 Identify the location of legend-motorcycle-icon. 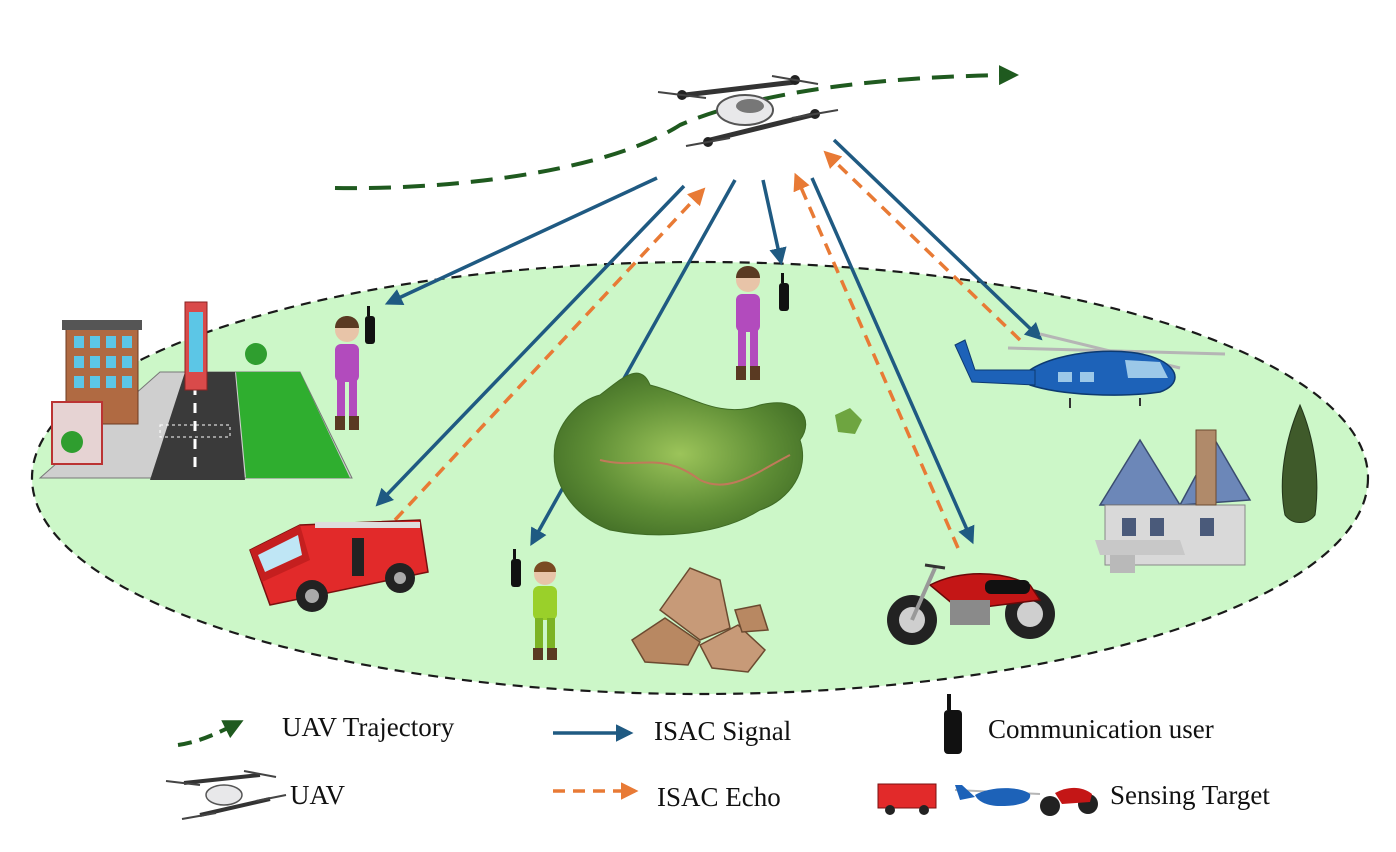
(1069, 801).